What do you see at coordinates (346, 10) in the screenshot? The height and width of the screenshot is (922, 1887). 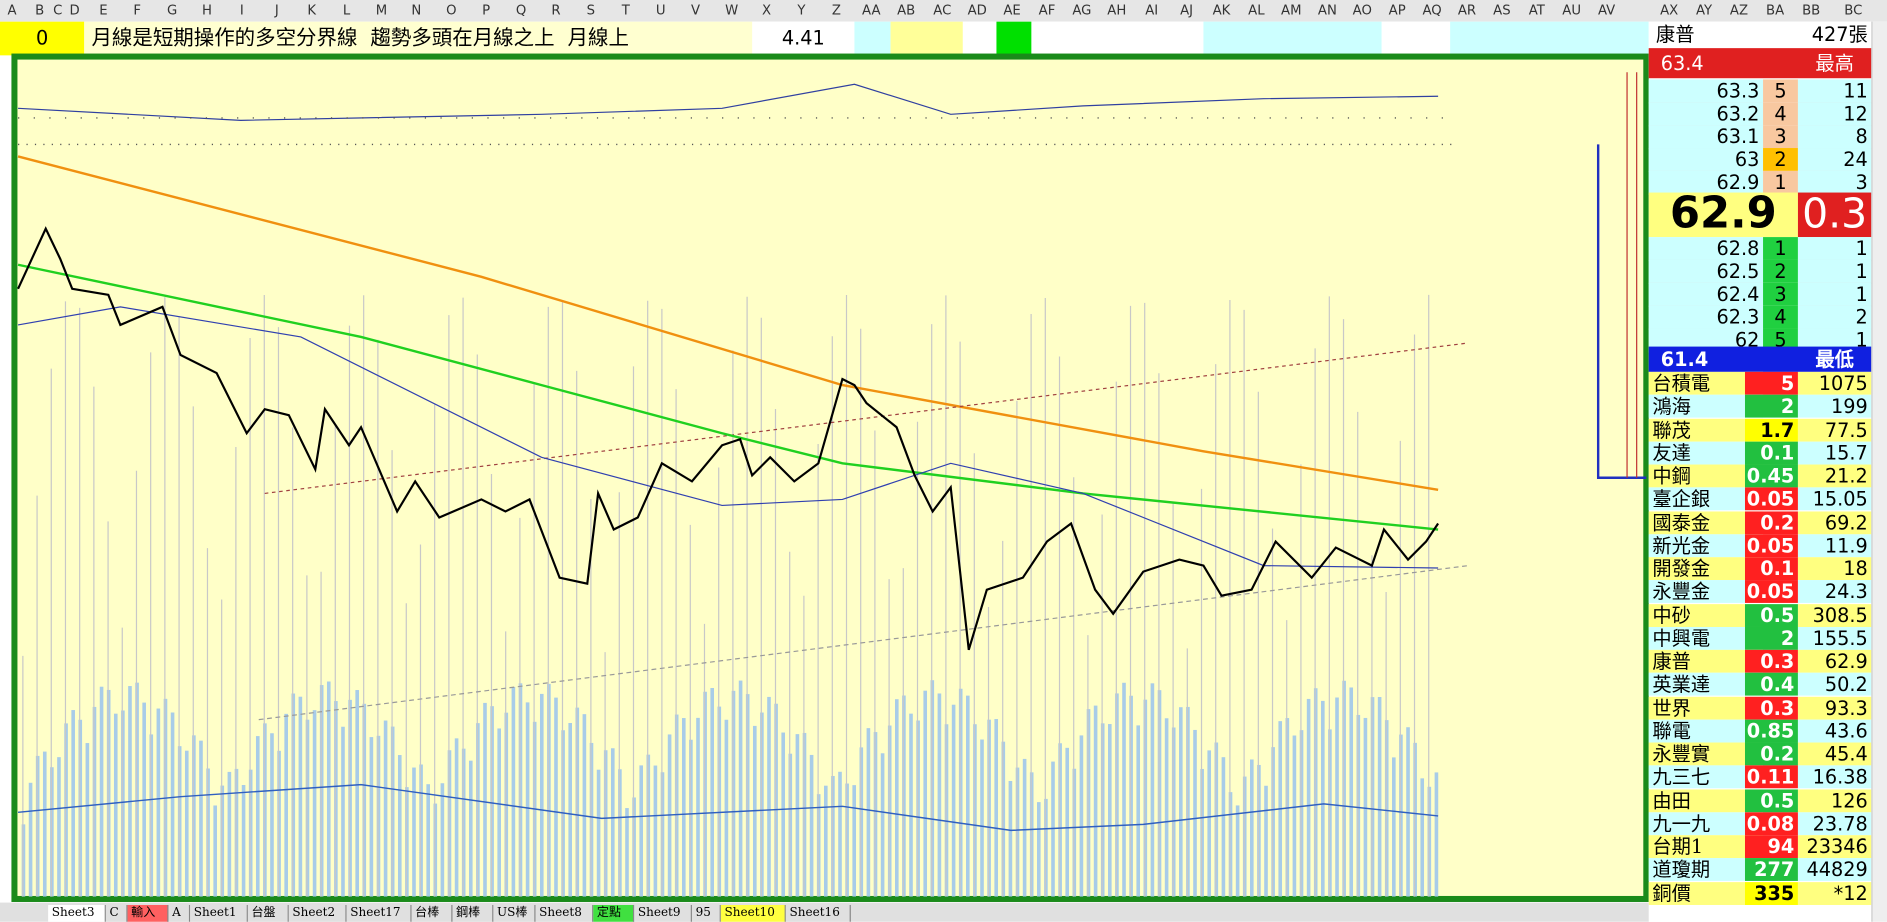 I see `column-header: L` at bounding box center [346, 10].